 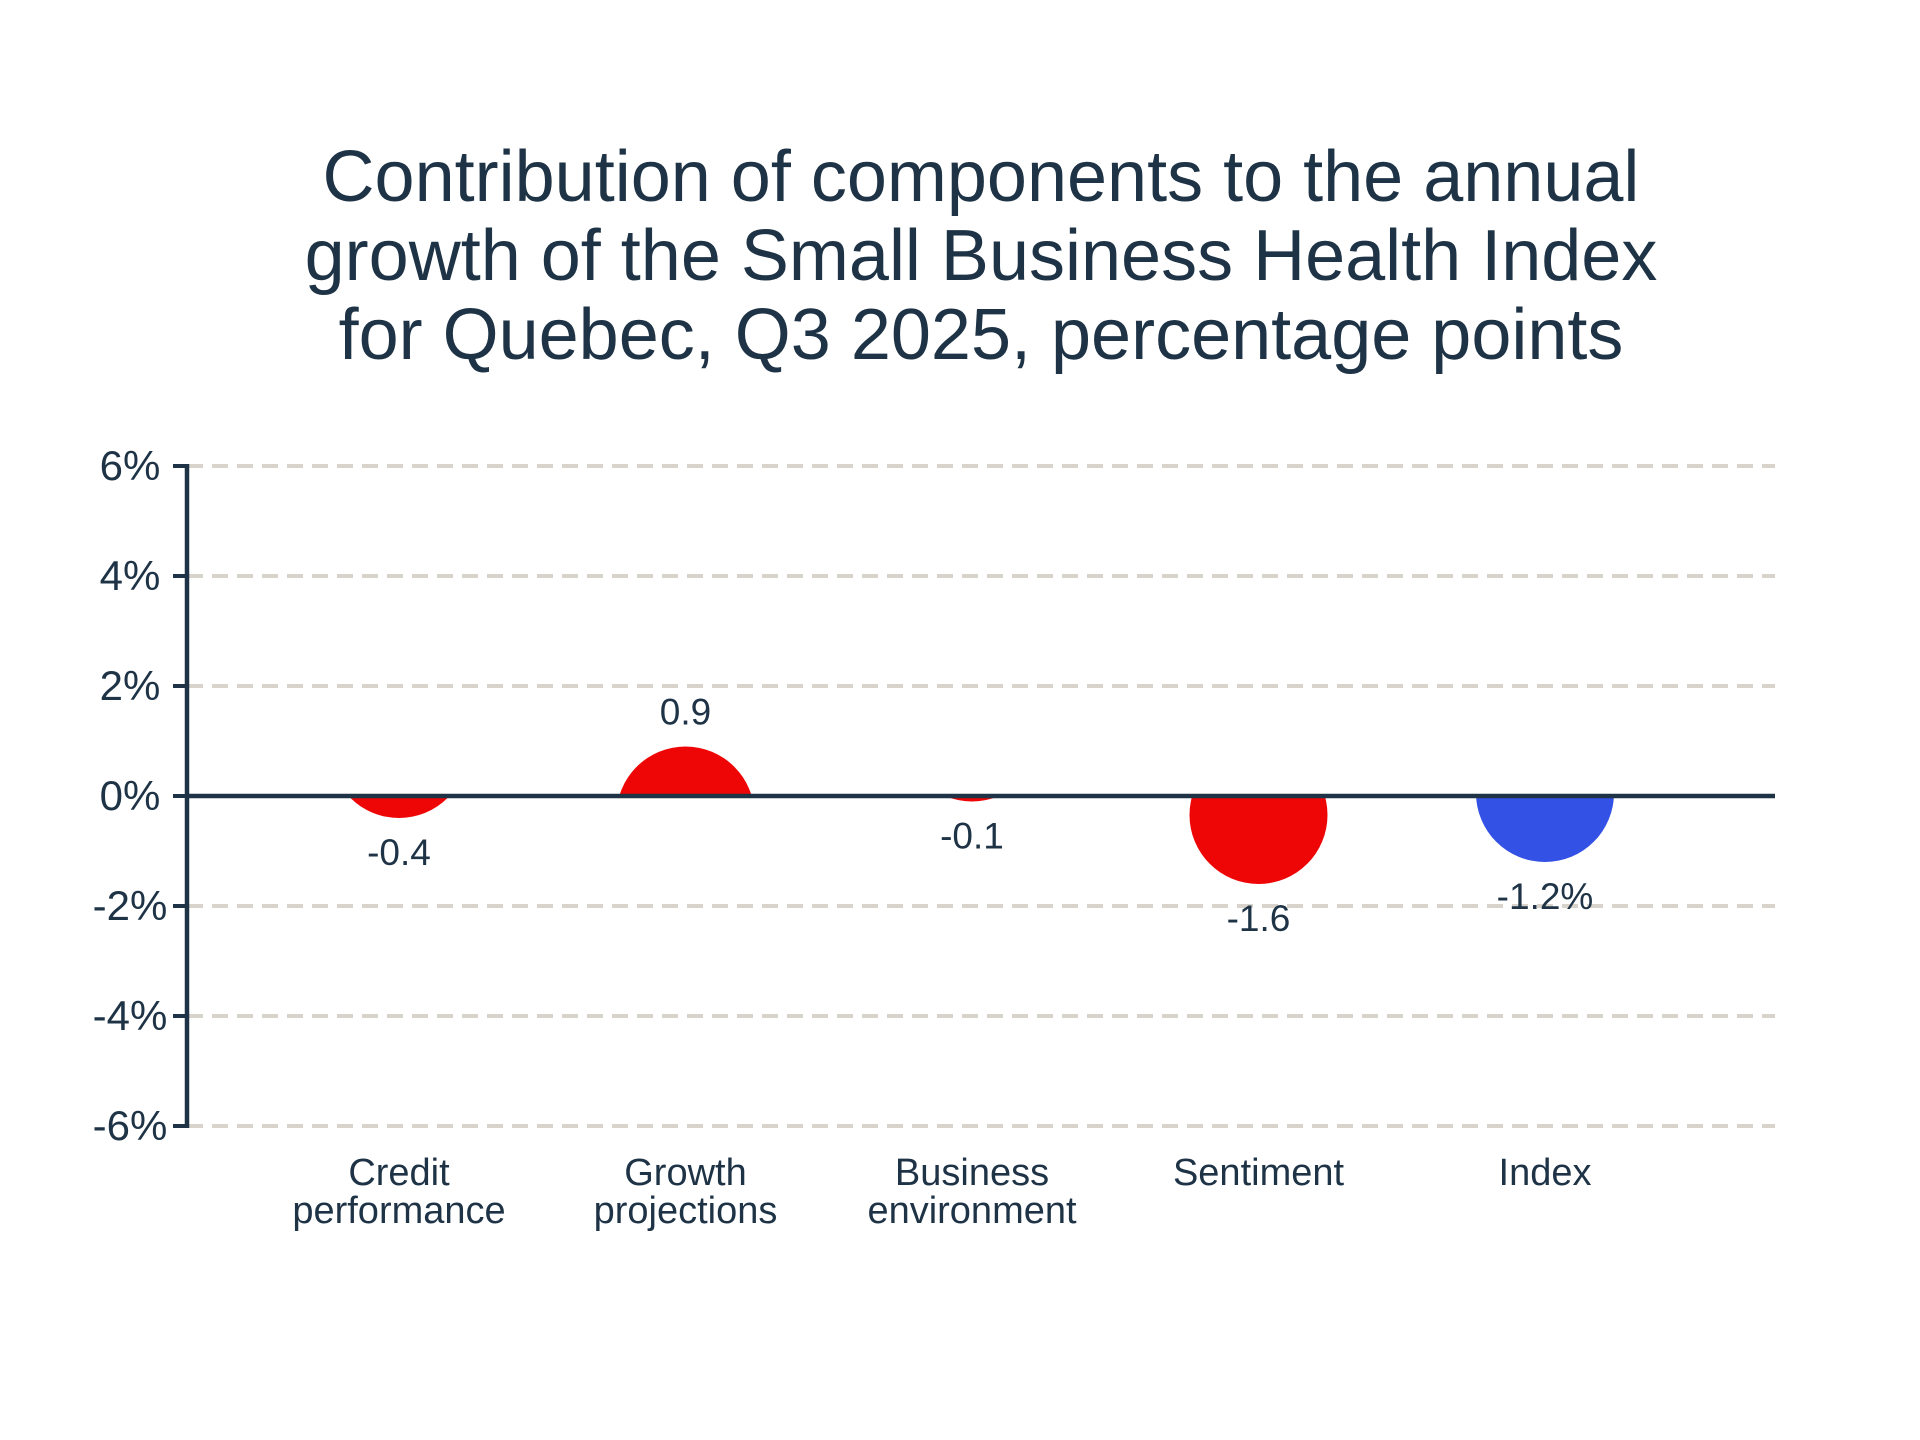 I want to click on y-tick-label--4-: -4%, so click(x=130, y=1015).